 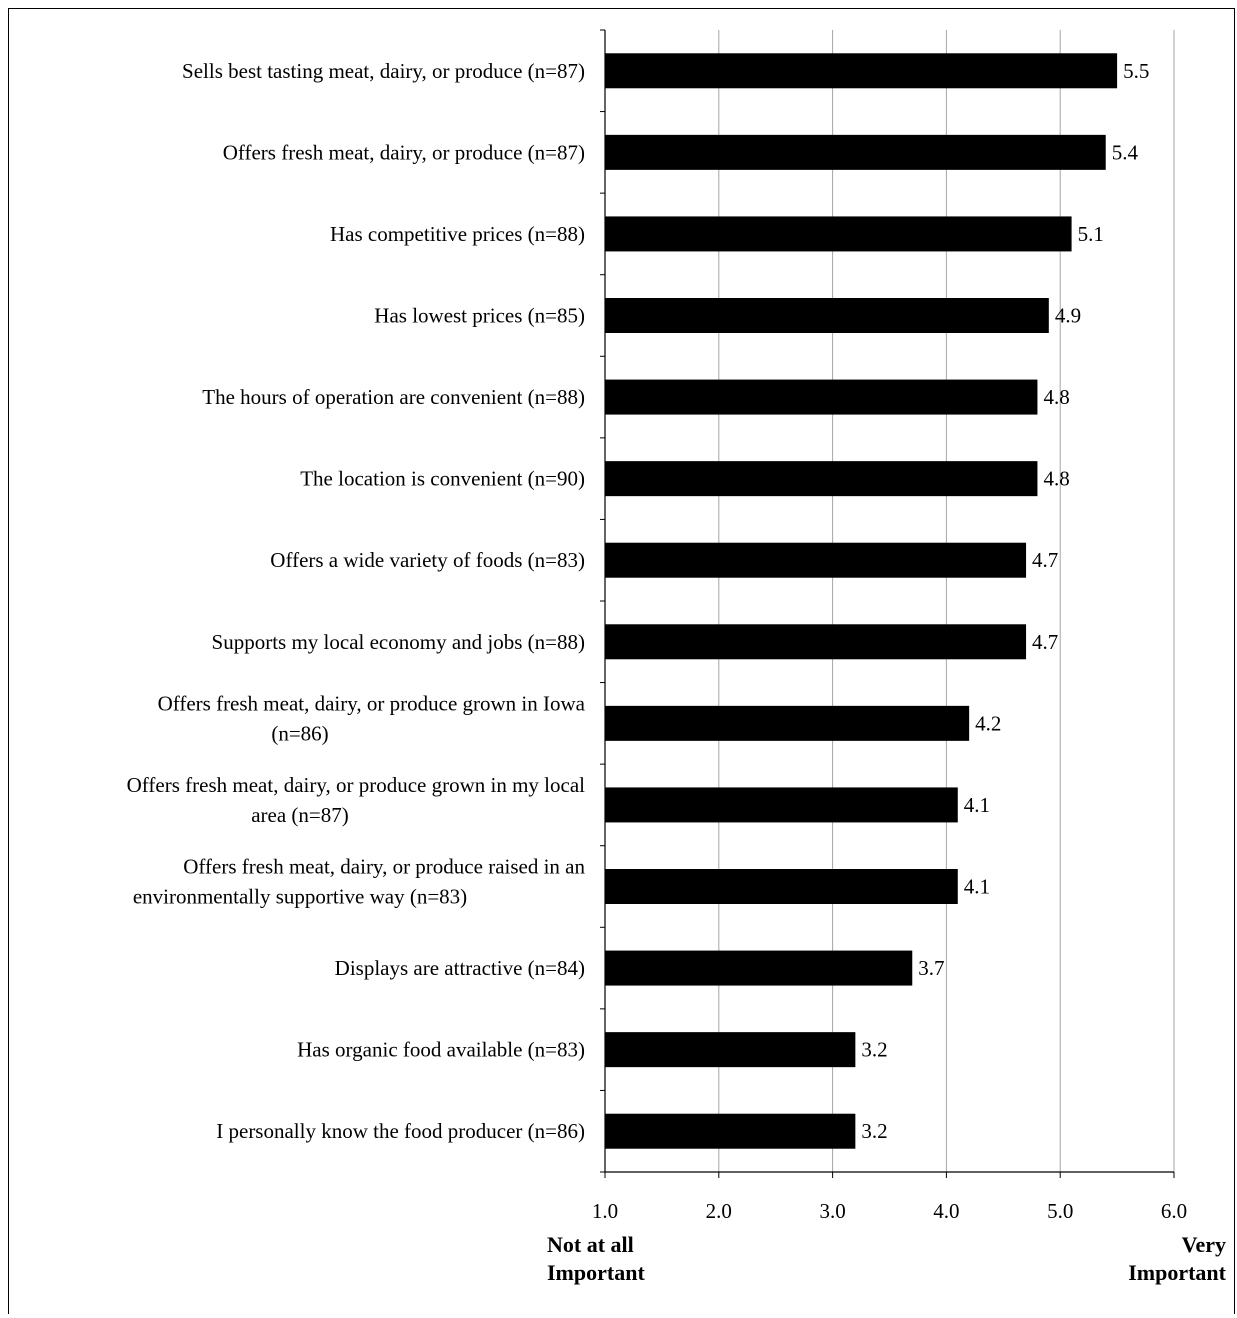 What do you see at coordinates (596, 1272) in the screenshot?
I see `x-axis-low-label: Important` at bounding box center [596, 1272].